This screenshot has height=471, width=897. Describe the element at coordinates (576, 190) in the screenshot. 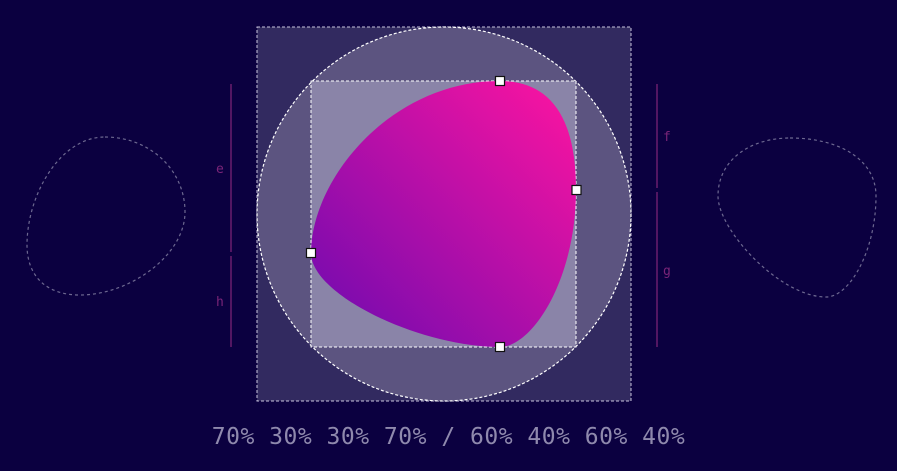

I see `right-handle` at that location.